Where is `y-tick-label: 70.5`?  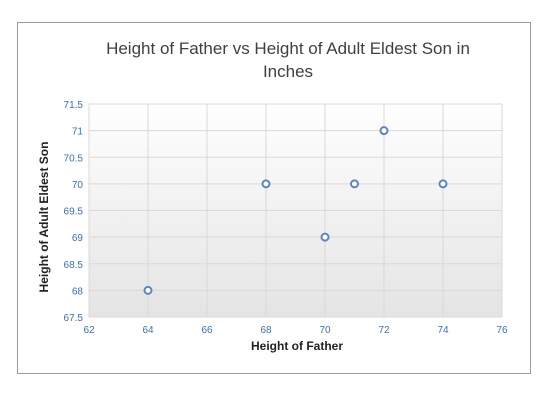 y-tick-label: 70.5 is located at coordinates (74, 158).